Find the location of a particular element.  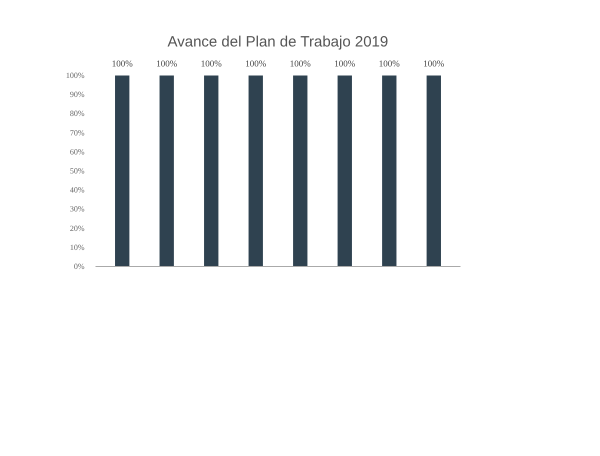

y-tick-label: 40% is located at coordinates (77, 190).